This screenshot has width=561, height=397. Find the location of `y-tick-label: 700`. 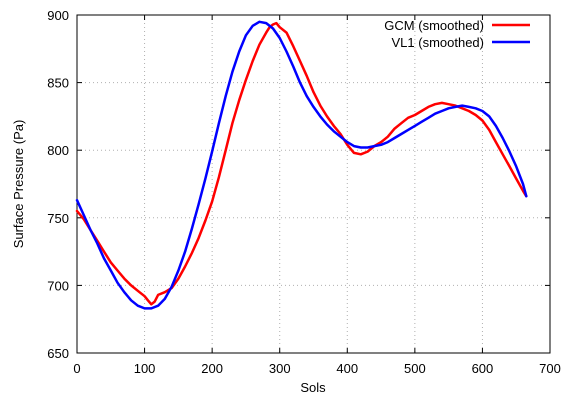

y-tick-label: 700 is located at coordinates (58, 285).